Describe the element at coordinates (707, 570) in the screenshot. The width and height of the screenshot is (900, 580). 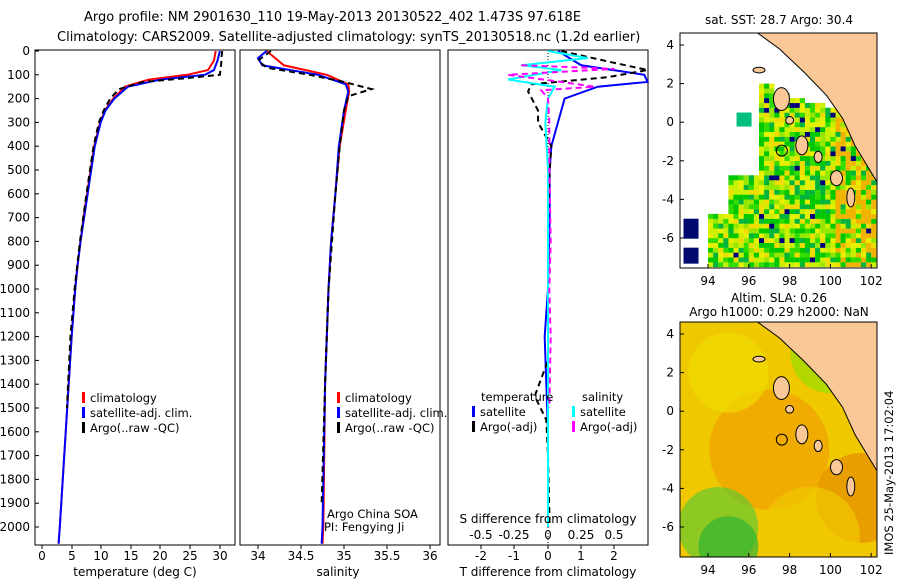
I see `map-x-tick-label: 94` at that location.